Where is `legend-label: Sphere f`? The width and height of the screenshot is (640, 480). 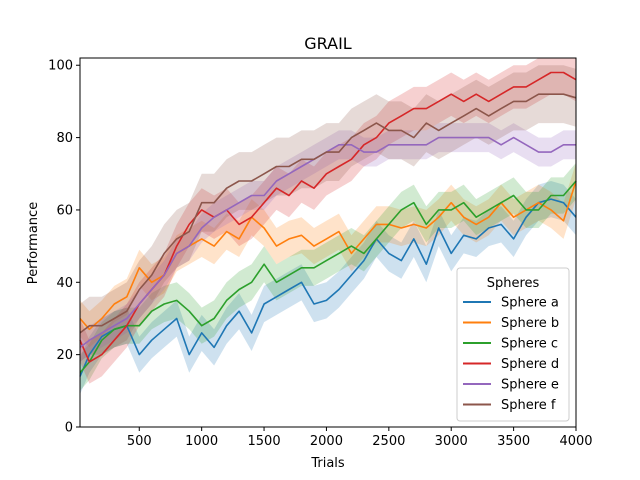
legend-label: Sphere f is located at coordinates (528, 405).